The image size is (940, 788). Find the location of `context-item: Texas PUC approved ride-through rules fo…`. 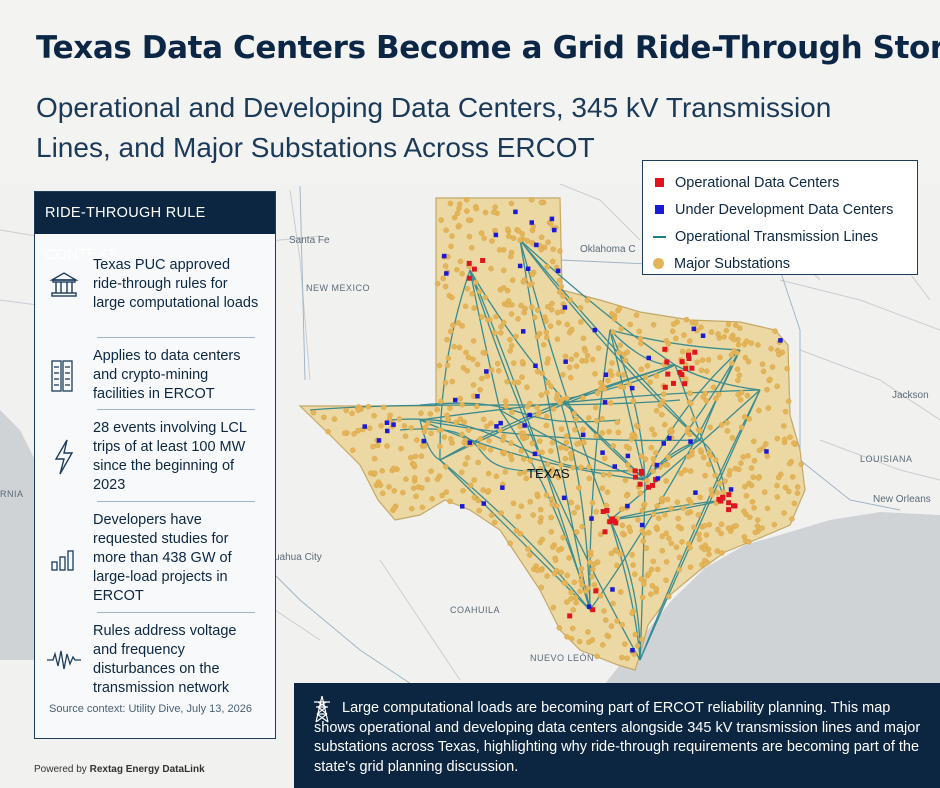

context-item: Texas PUC approved ride-through rules fo… is located at coordinates (155, 284).